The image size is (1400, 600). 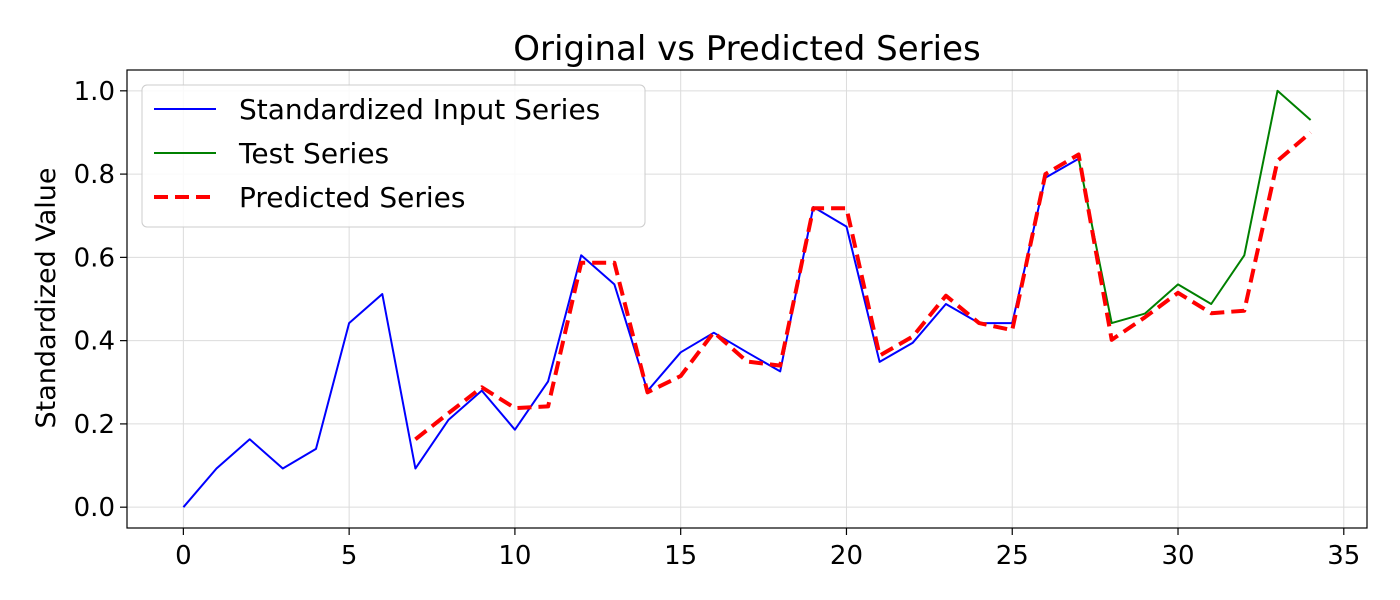 I want to click on series-line-test-series, so click(x=1194, y=207).